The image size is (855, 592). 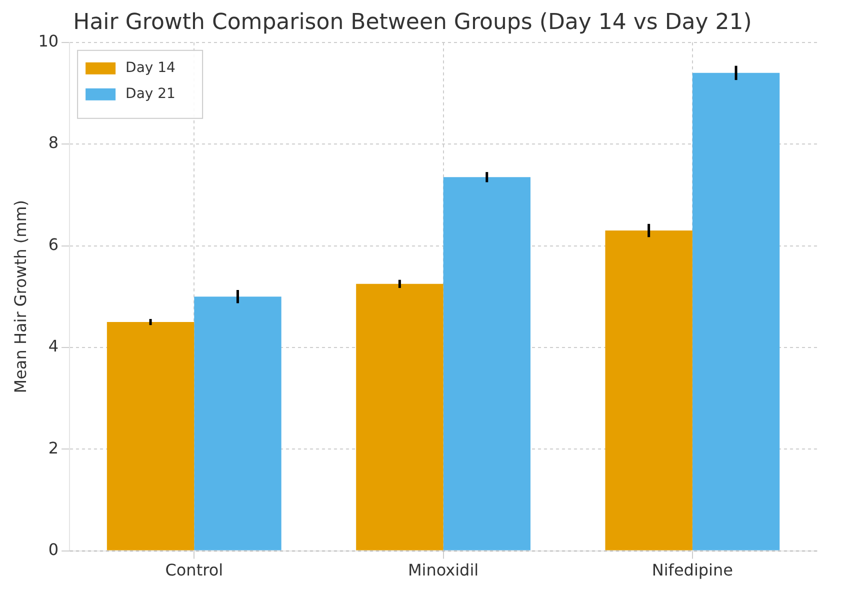 I want to click on y-axis-title: Mean Hair Growth (mm), so click(x=20, y=297).